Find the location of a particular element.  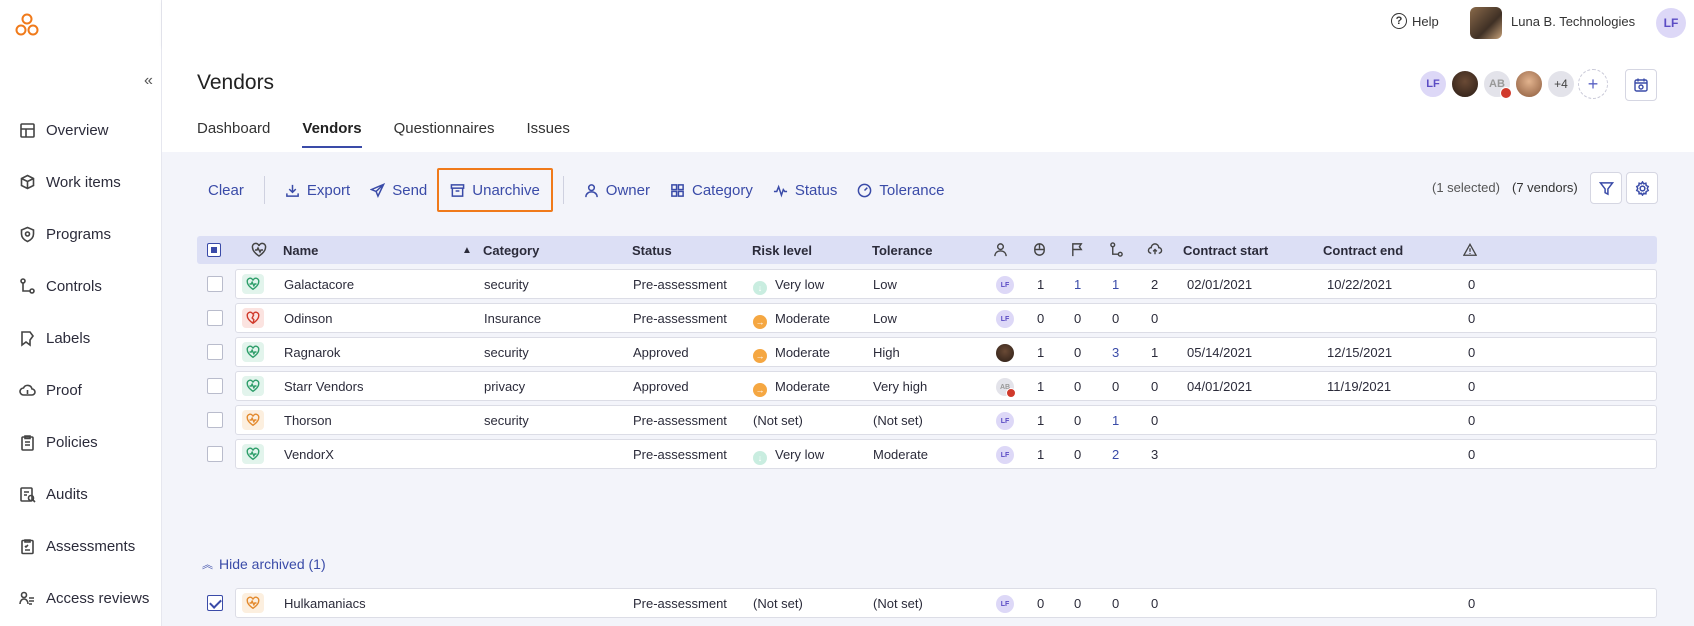

vendor-status: Pre-assessment is located at coordinates (680, 420).